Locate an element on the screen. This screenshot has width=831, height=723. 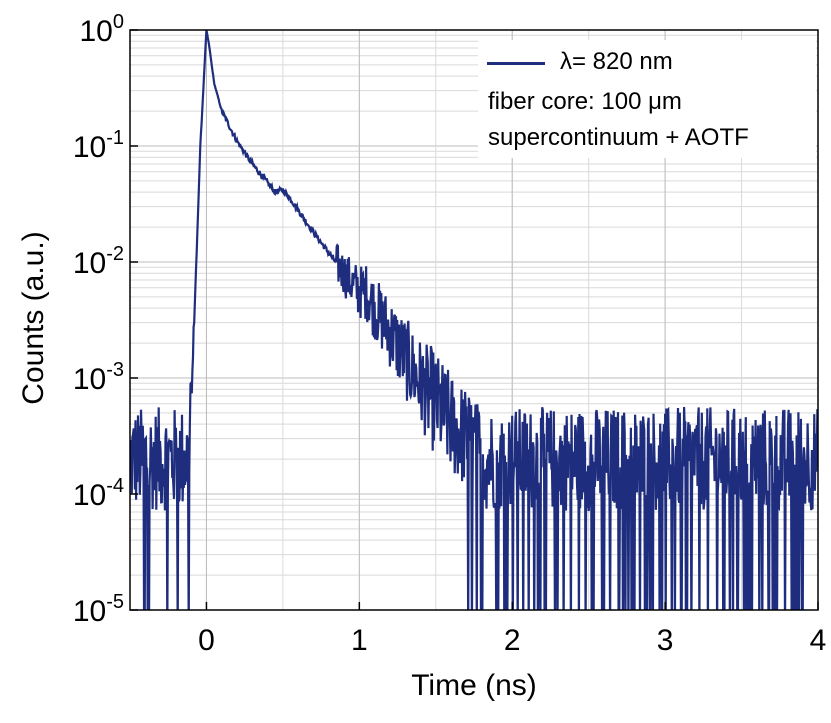
y-tick-label: 10⁻⁴ is located at coordinates (98, 493).